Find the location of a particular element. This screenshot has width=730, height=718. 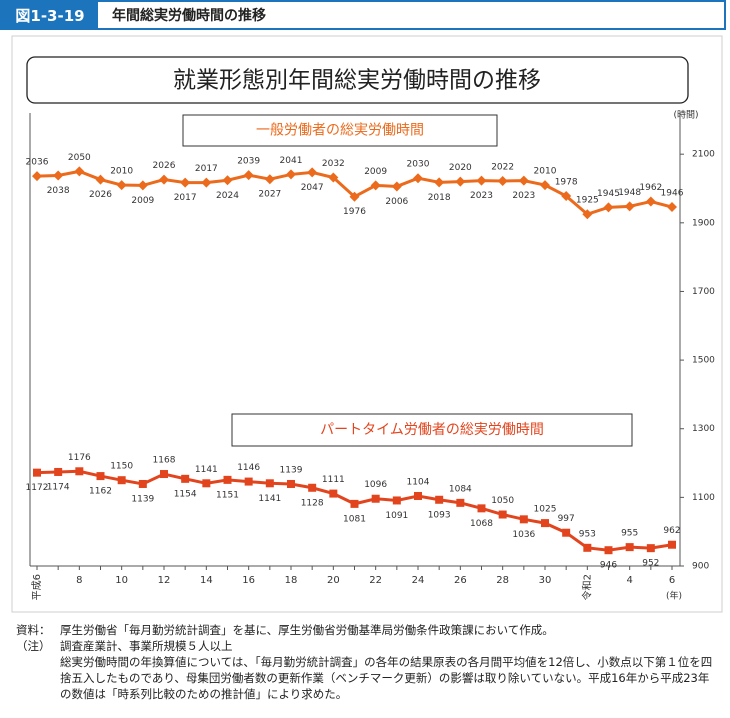

value-label: 1111 is located at coordinates (333, 480).